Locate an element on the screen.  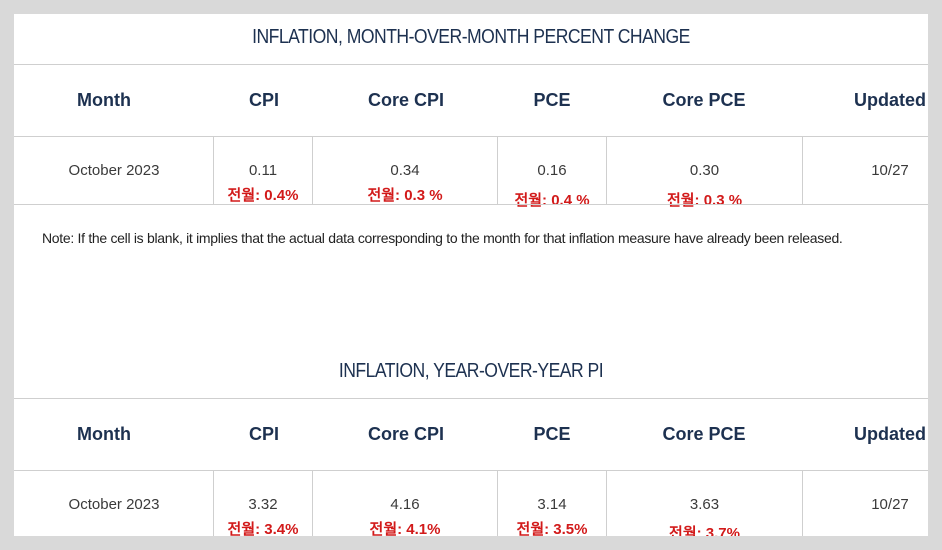
prev-month-annotation-core-cpi: 전월: 0.3 % is located at coordinates (405, 195).